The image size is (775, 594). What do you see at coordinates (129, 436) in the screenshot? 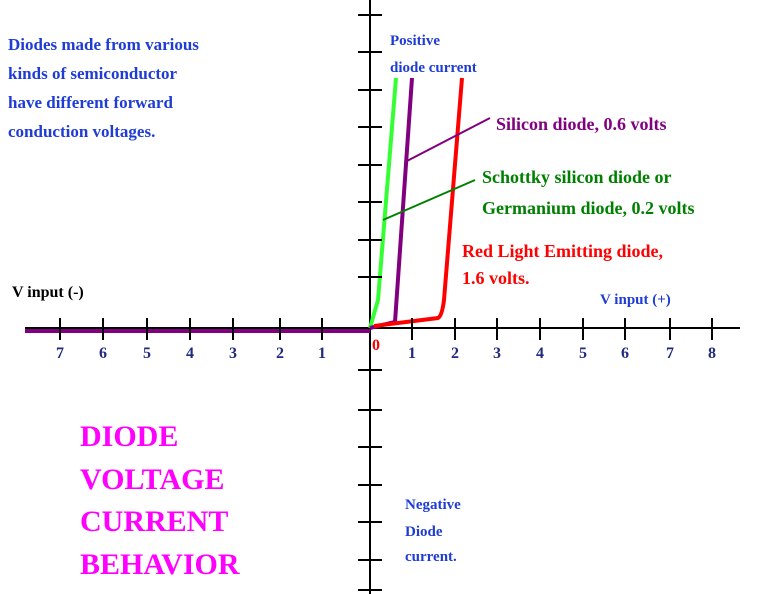
I see `title-line: DIODE` at bounding box center [129, 436].